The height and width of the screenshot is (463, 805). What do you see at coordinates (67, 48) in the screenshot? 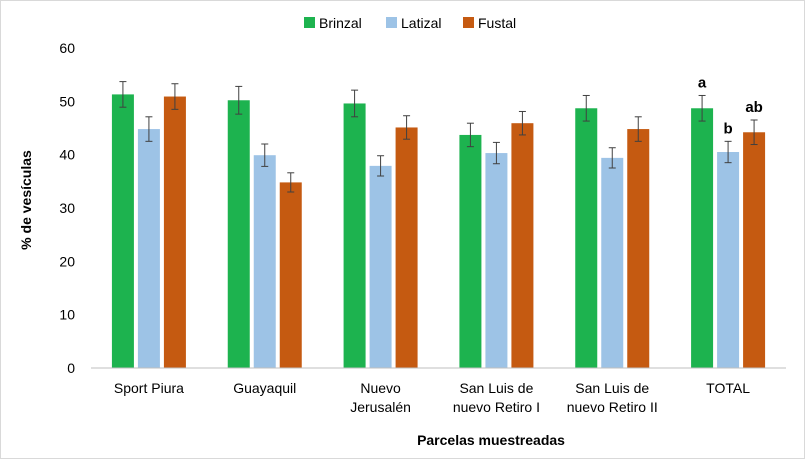
I see `y-tick-label: 60` at bounding box center [67, 48].